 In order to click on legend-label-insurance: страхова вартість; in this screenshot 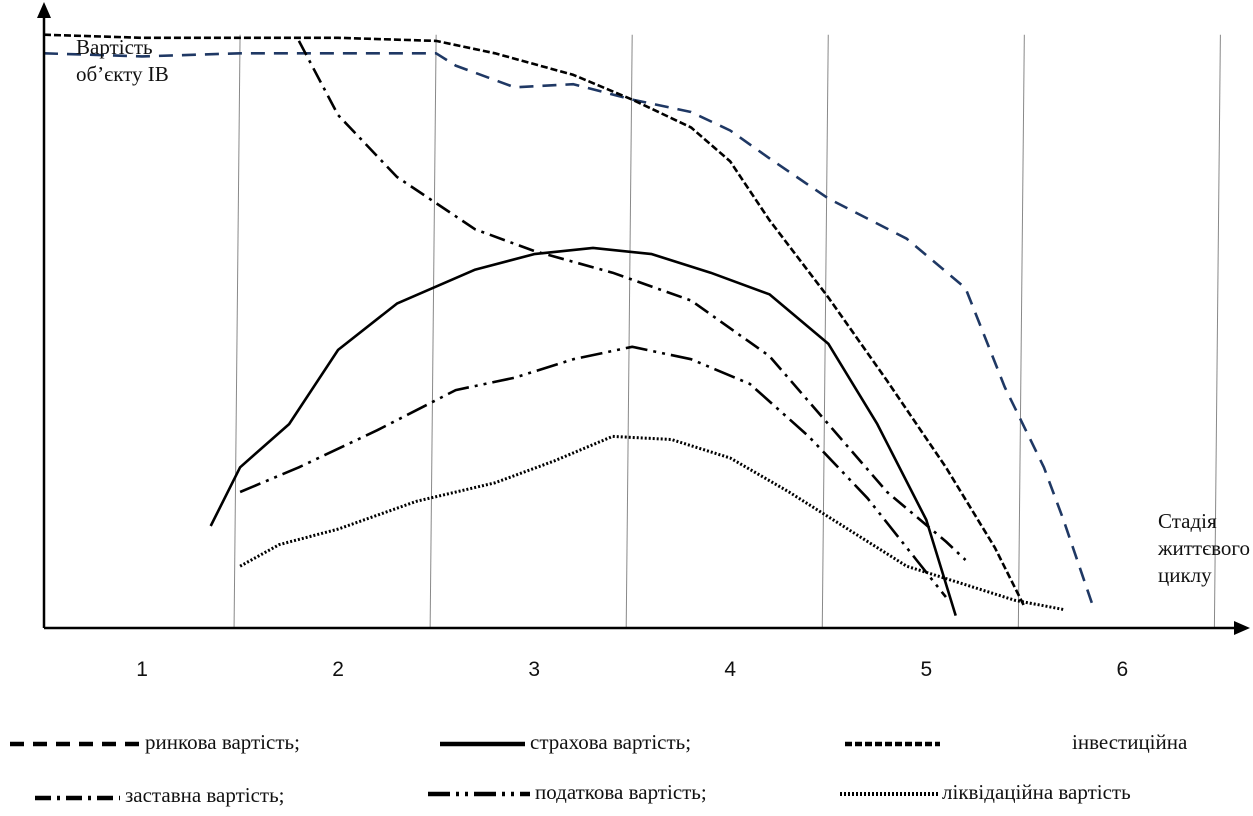, I will do `click(611, 742)`.